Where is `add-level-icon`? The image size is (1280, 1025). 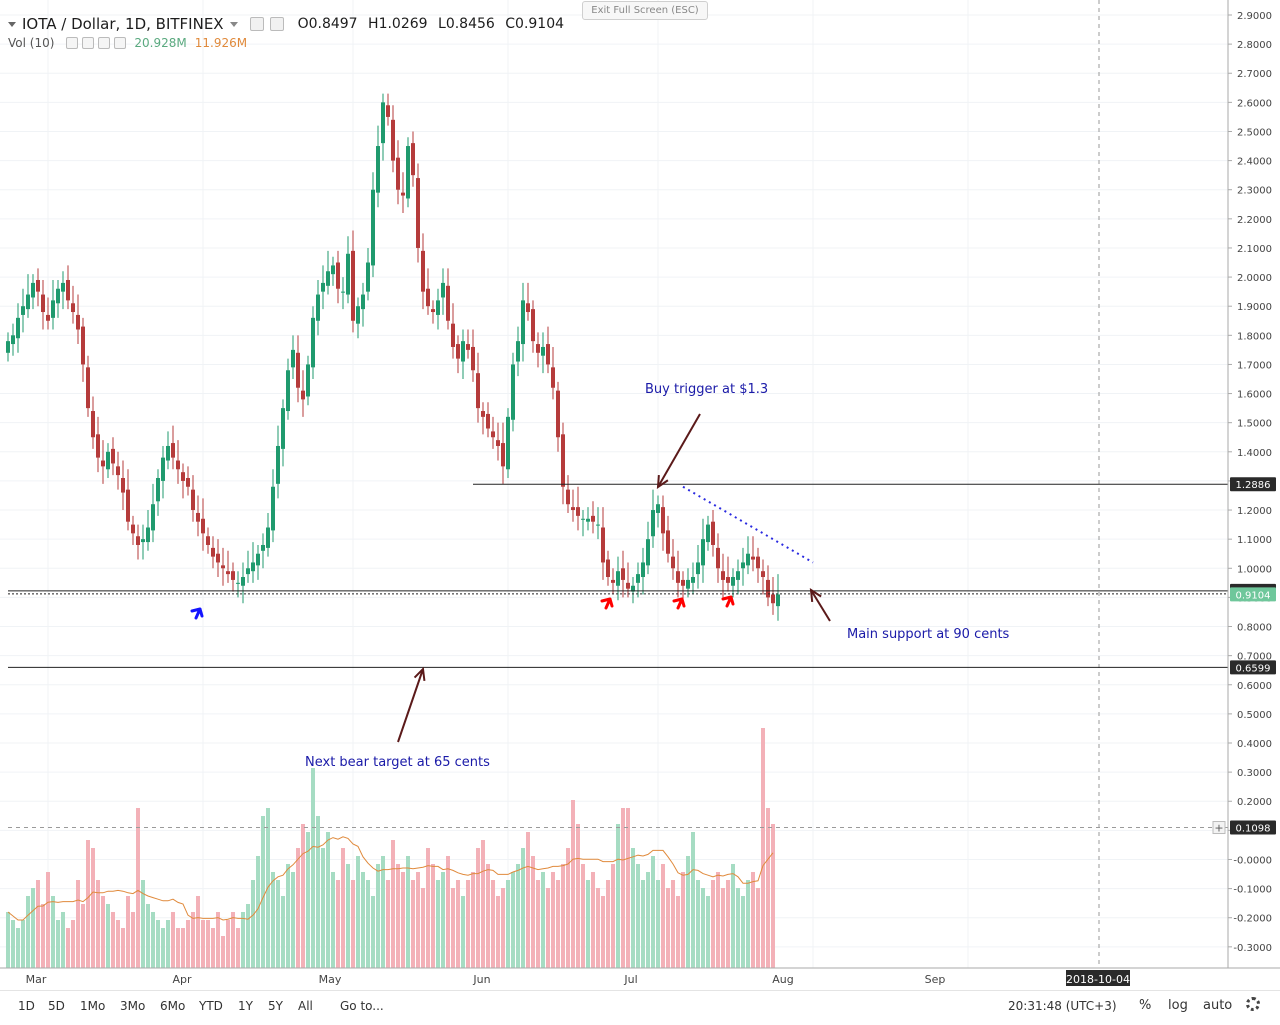 add-level-icon is located at coordinates (1219, 828).